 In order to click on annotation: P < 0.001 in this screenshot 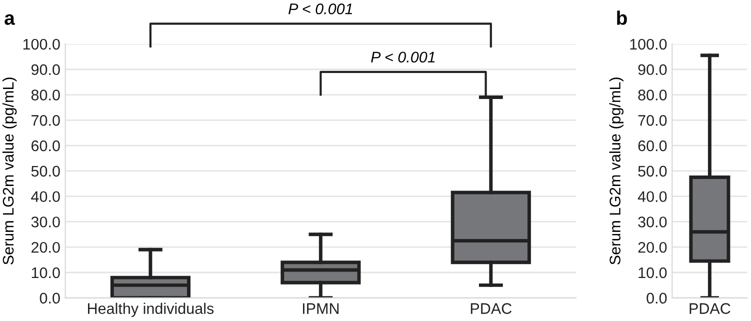, I will do `click(403, 57)`.